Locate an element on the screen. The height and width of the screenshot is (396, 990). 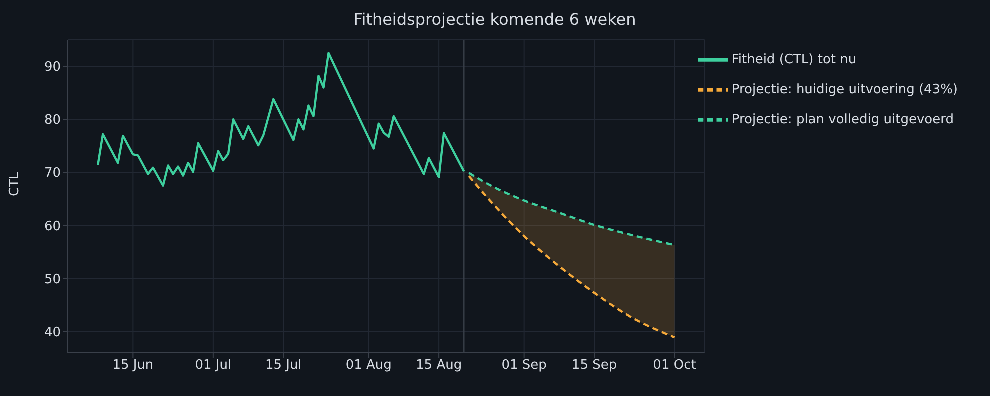
x-tick-label: 01 Aug is located at coordinates (369, 366).